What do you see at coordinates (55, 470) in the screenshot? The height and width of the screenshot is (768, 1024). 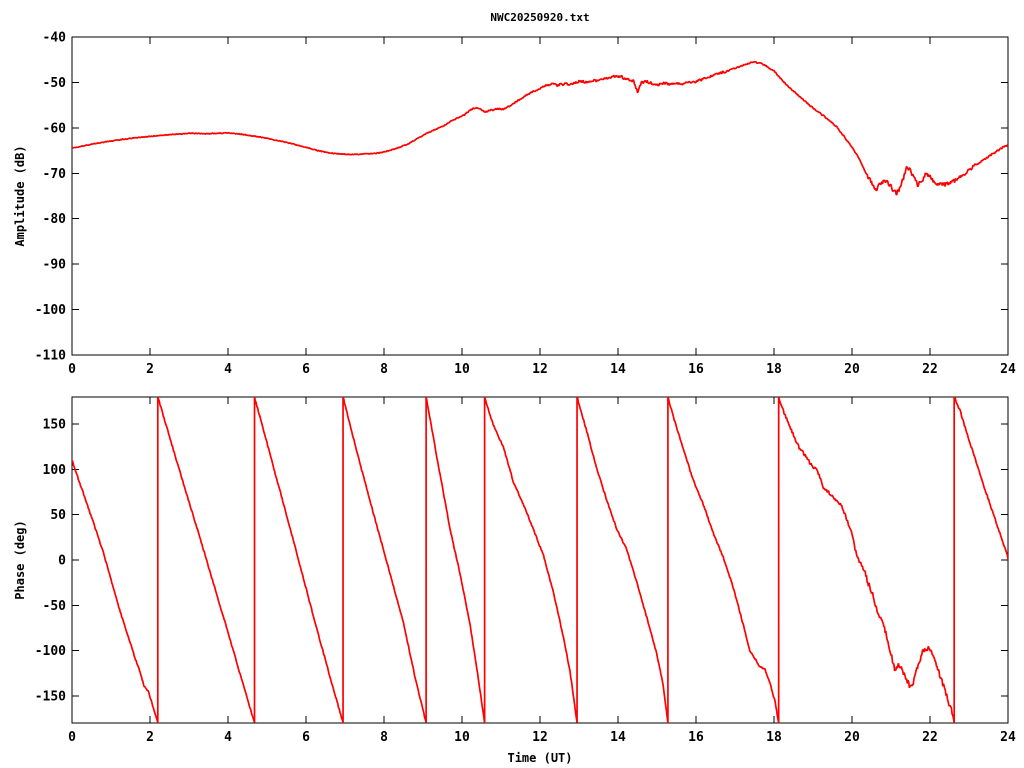 I see `y-tick-label: 100` at bounding box center [55, 470].